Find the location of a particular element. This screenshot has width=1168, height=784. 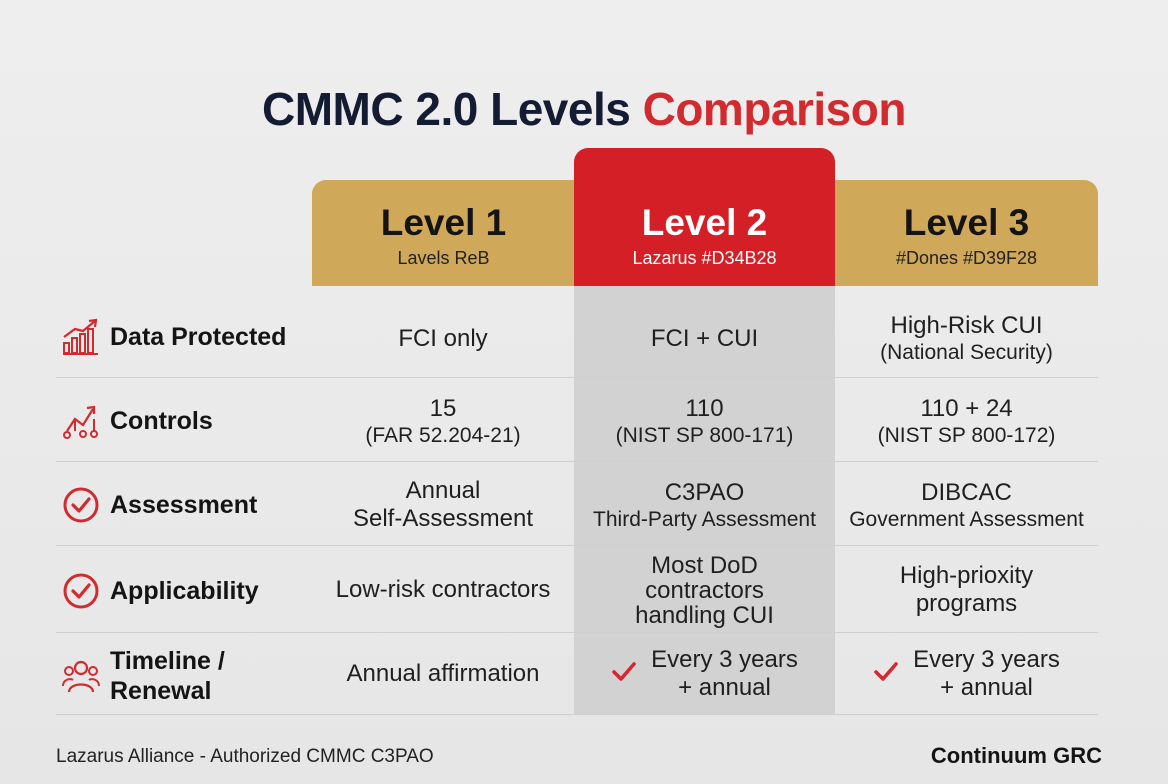

cell-timeline-level-1: Annual affirmation is located at coordinates (443, 674).